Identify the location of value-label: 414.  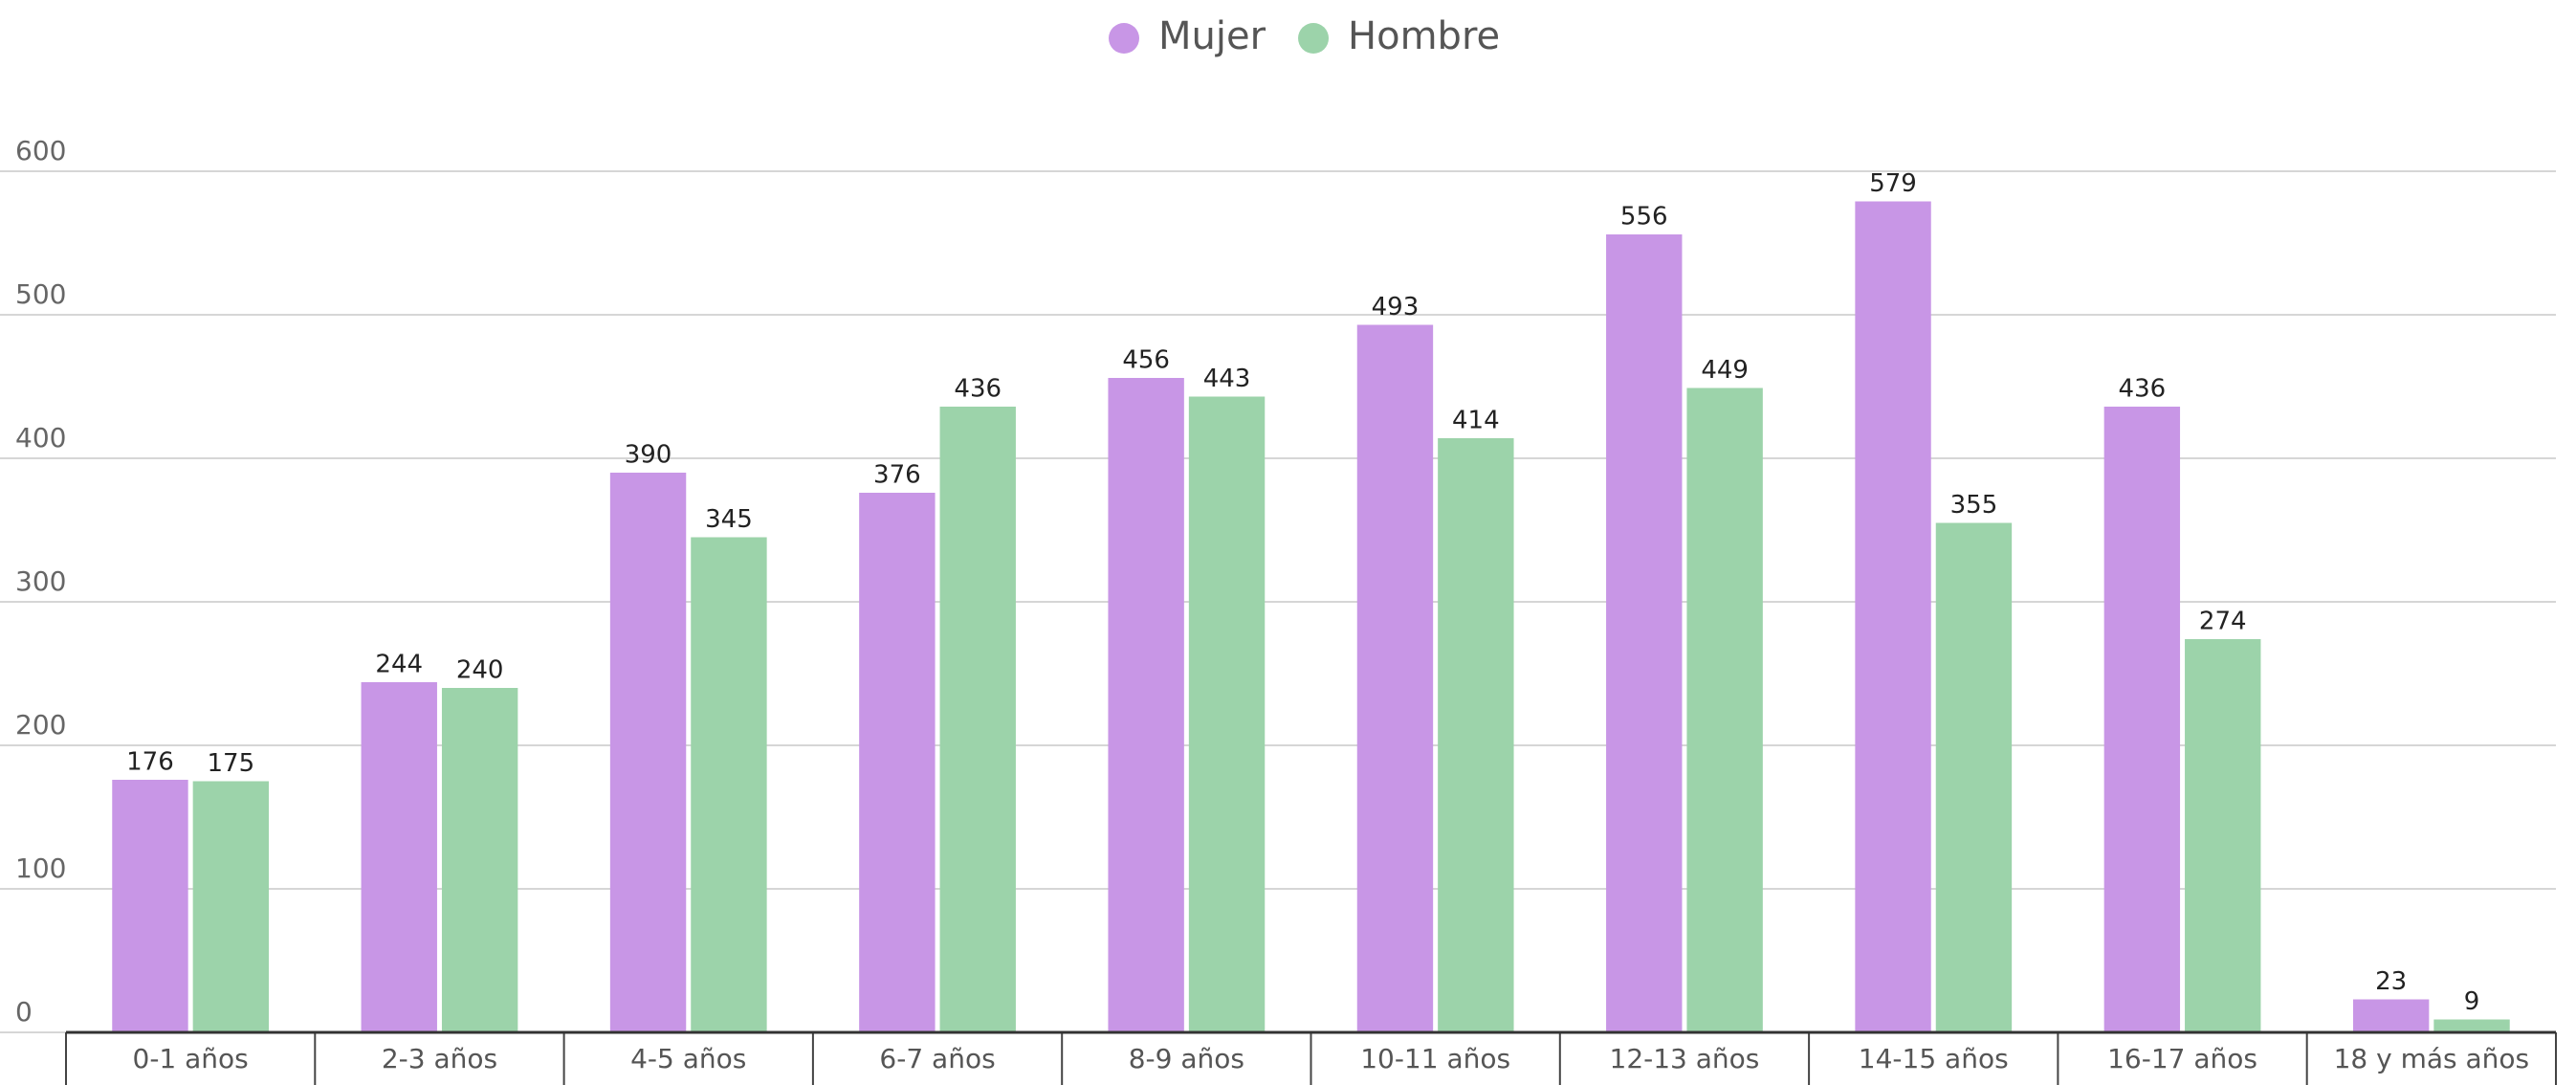
(1476, 421).